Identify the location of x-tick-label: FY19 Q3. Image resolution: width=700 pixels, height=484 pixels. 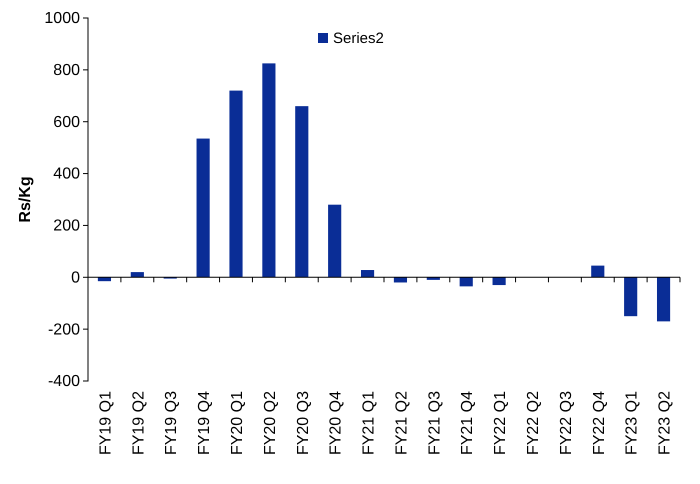
(171, 423).